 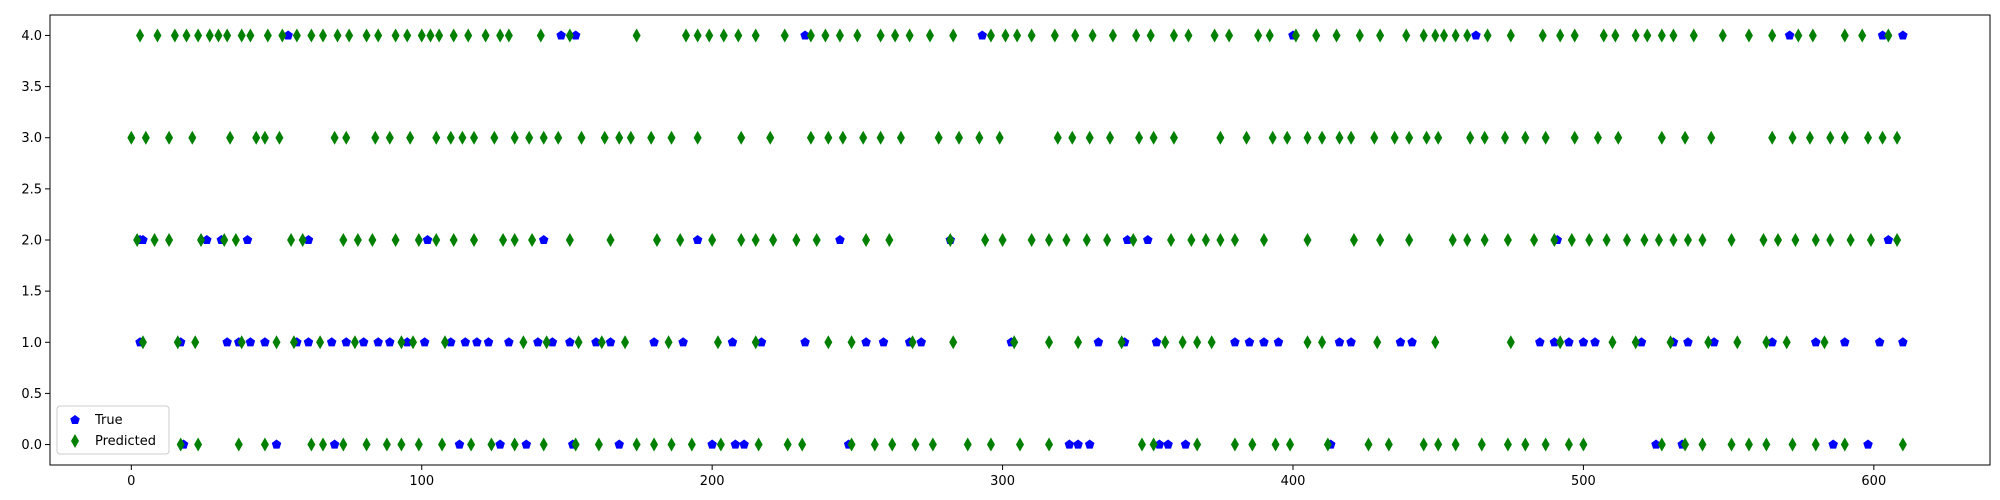 I want to click on y-tick-label: 2.5, so click(x=31, y=189).